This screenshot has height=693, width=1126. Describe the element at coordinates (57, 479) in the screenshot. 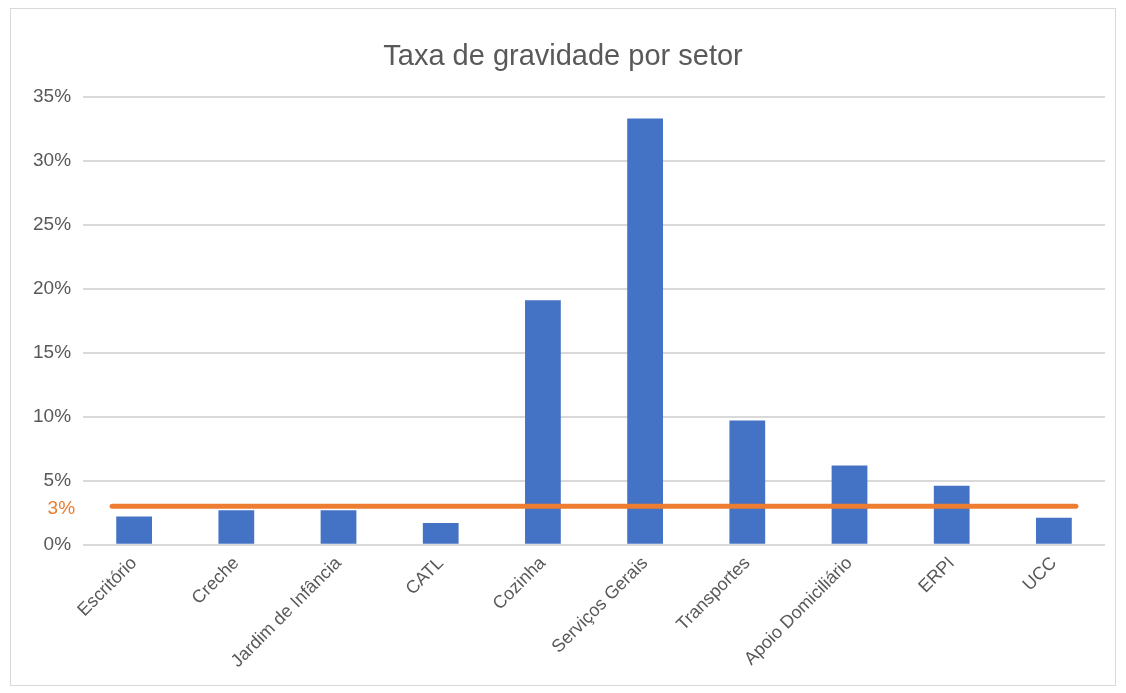

I see `y-tick-label: 5%` at that location.